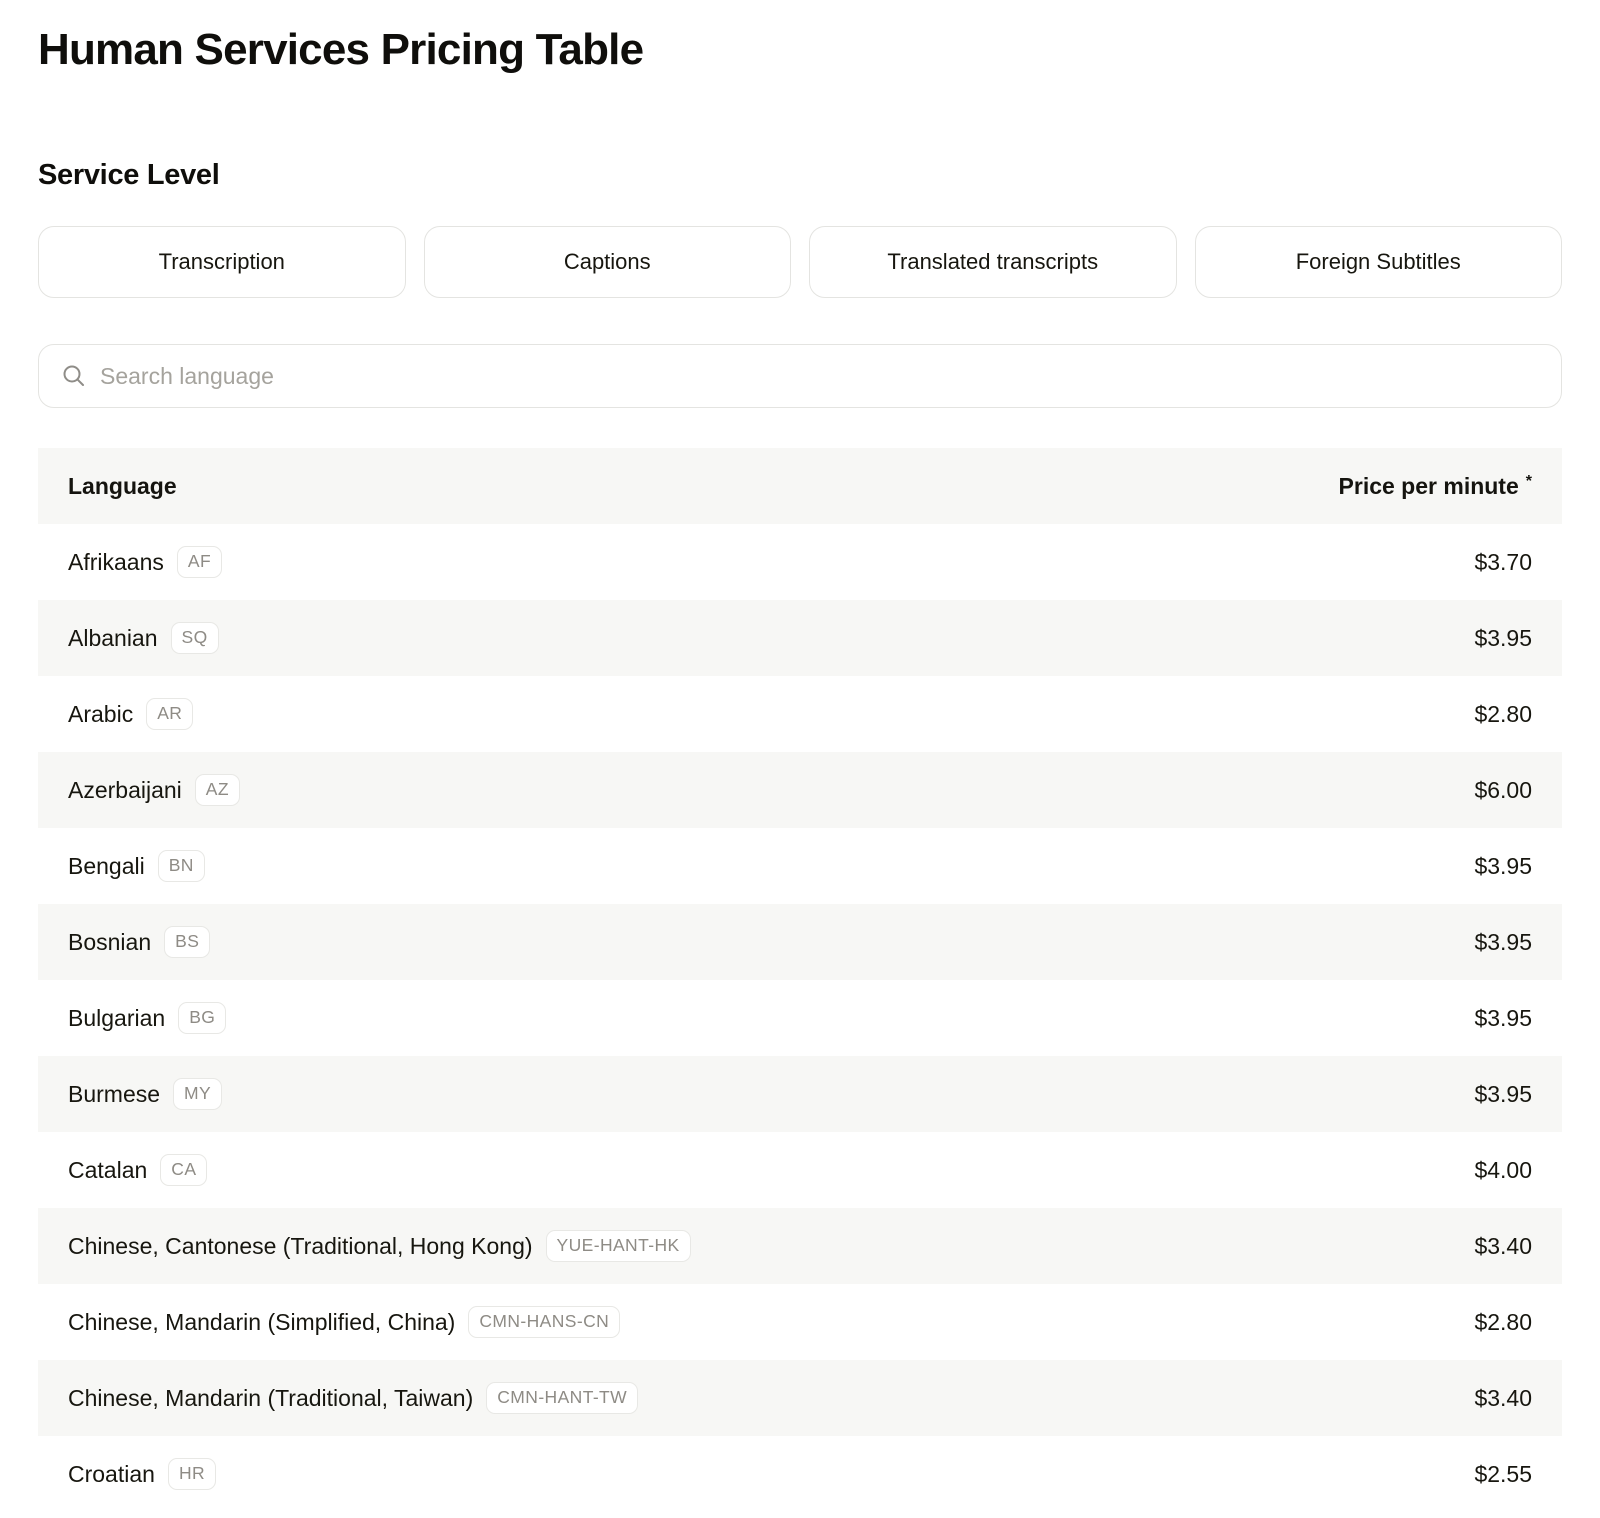 This screenshot has width=1600, height=1518. Describe the element at coordinates (1528, 481) in the screenshot. I see `price-footnote-marker: *` at that location.